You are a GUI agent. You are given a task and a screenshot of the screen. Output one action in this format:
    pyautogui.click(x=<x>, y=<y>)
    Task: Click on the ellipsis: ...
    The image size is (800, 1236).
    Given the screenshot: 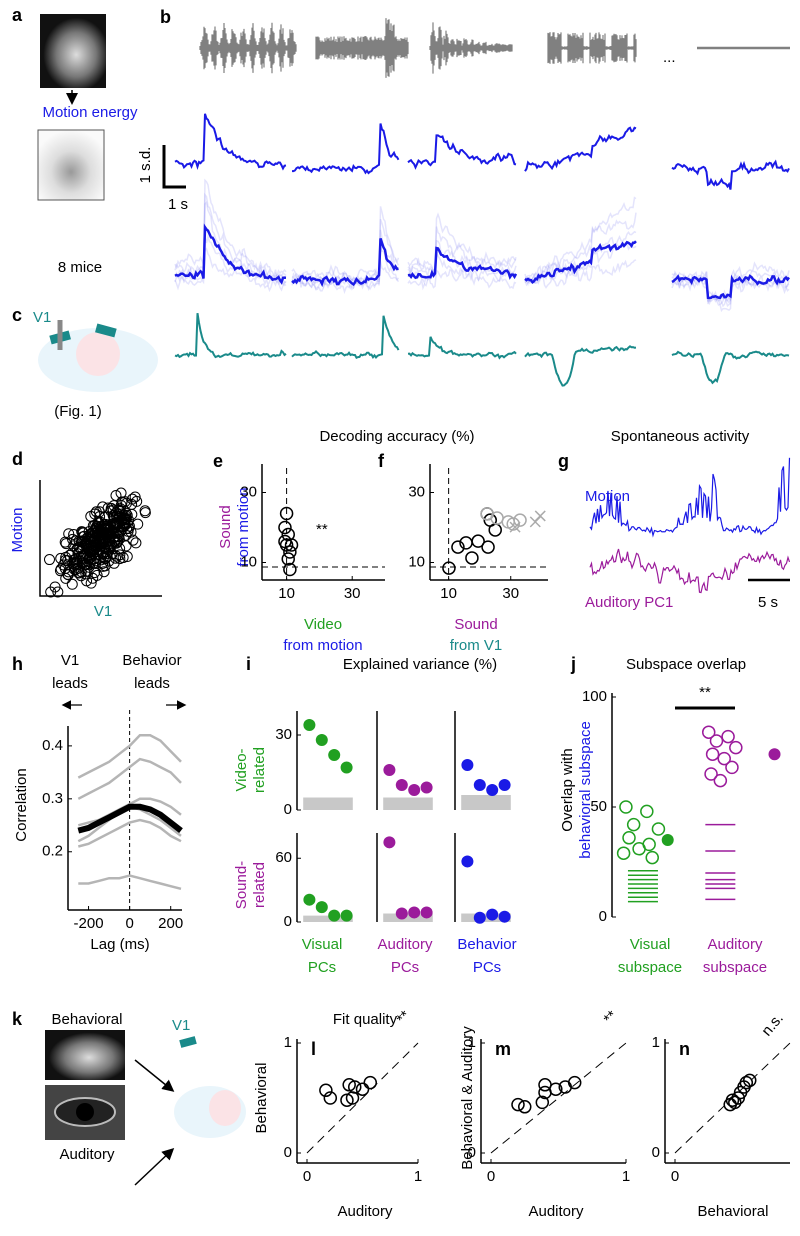 What is the action you would take?
    pyautogui.click(x=669, y=57)
    